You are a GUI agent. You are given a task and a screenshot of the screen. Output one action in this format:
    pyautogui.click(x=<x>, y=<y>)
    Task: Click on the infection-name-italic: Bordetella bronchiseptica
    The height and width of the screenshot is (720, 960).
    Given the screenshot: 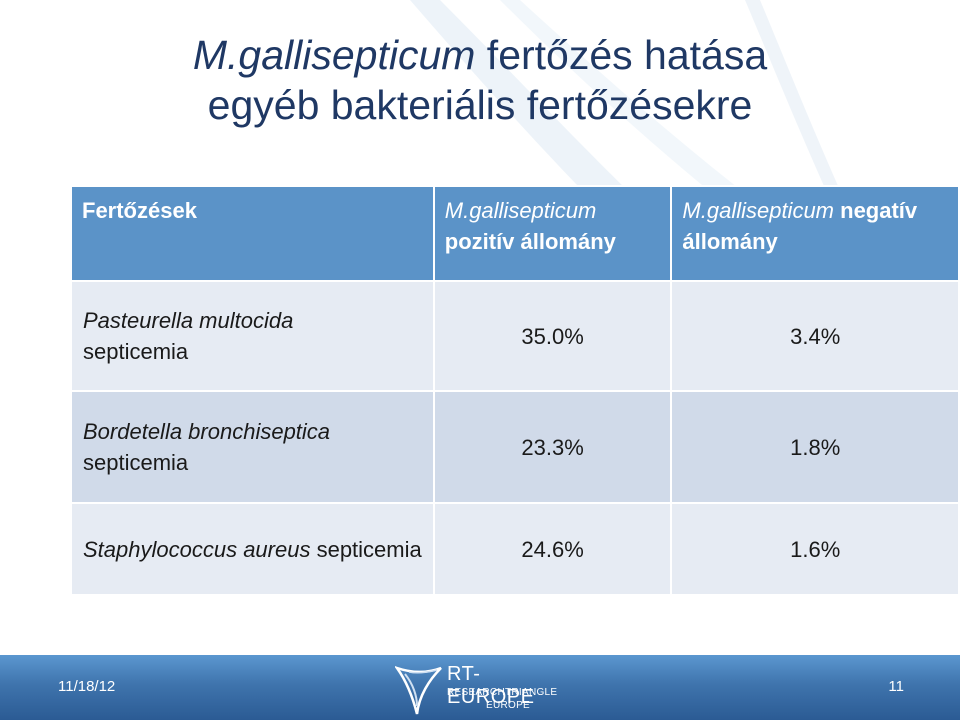 What is the action you would take?
    pyautogui.click(x=207, y=431)
    